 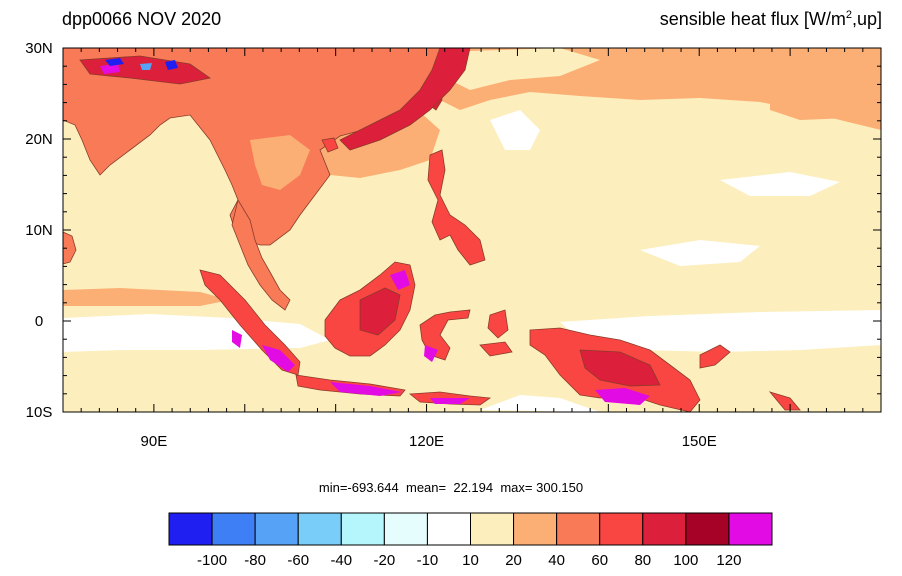 What do you see at coordinates (848, 15) in the screenshot?
I see `title-right-superscript: 2` at bounding box center [848, 15].